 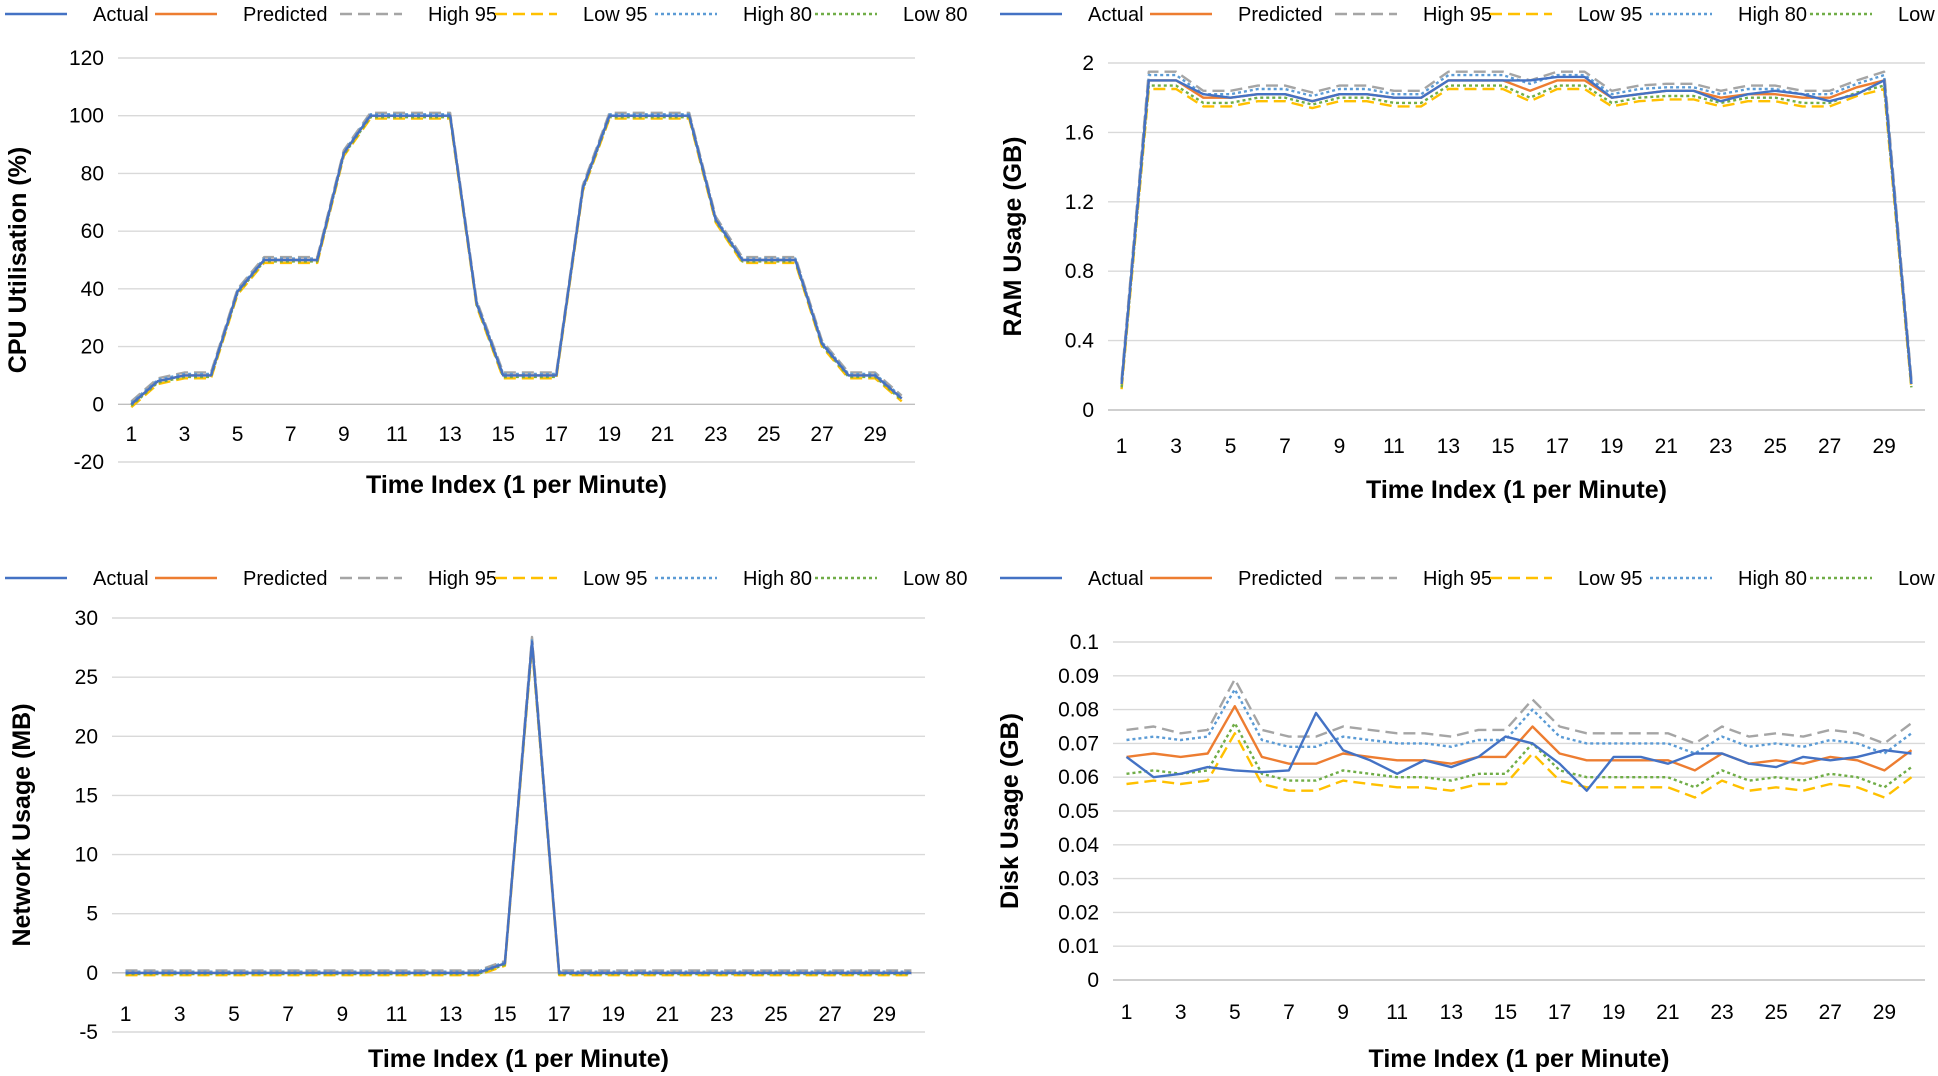 What do you see at coordinates (1010, 811) in the screenshot?
I see `y-axis-title: Disk Usage (GB)` at bounding box center [1010, 811].